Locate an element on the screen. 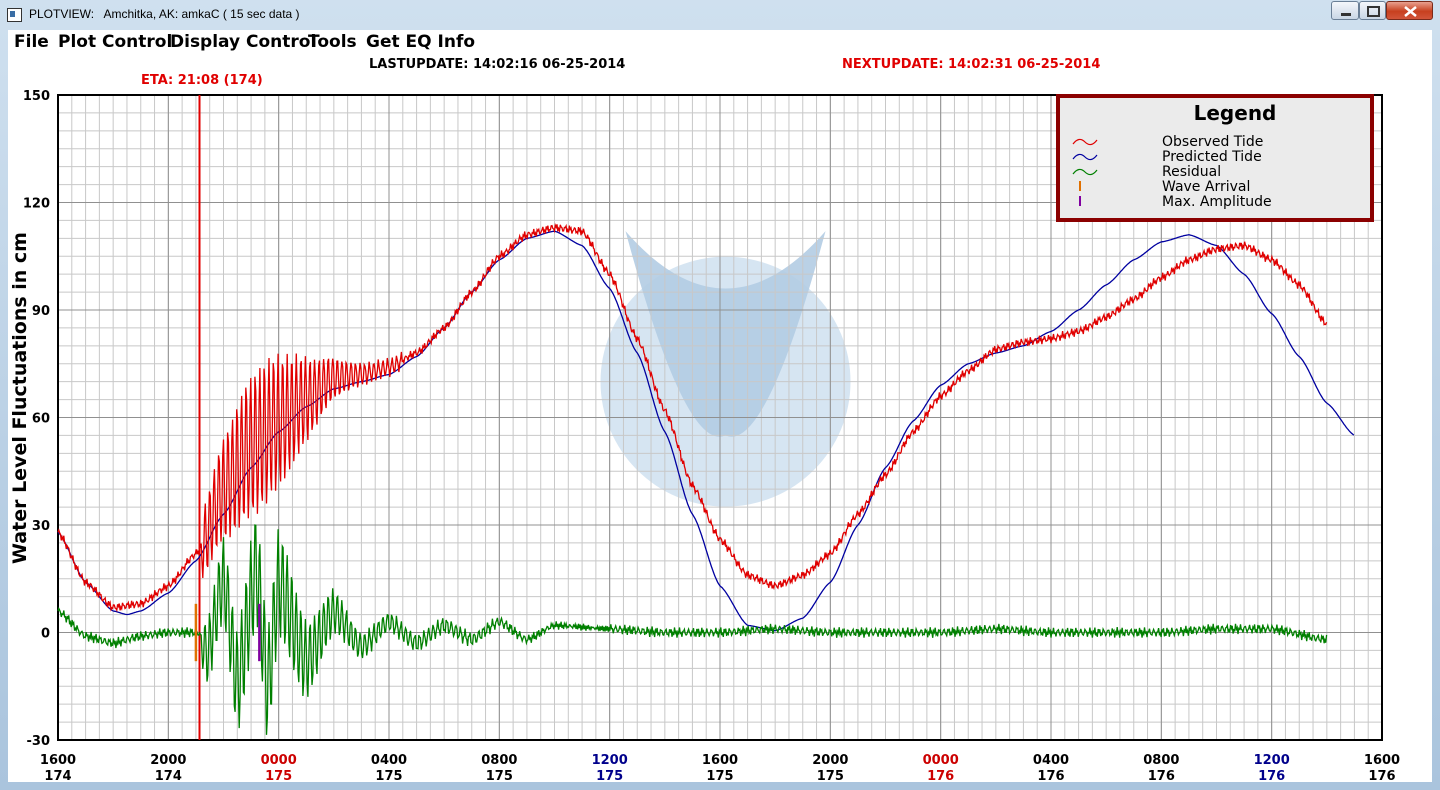  menu-plot-control: Plot Control is located at coordinates (115, 42).